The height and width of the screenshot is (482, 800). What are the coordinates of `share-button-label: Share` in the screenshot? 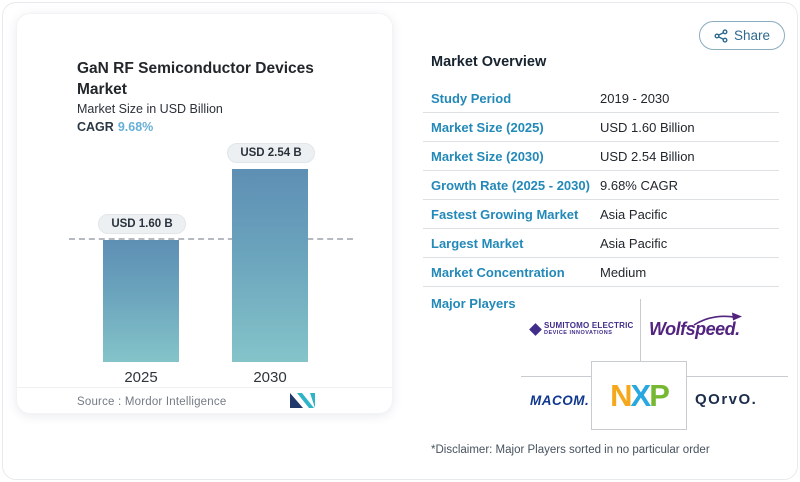 It's located at (752, 35).